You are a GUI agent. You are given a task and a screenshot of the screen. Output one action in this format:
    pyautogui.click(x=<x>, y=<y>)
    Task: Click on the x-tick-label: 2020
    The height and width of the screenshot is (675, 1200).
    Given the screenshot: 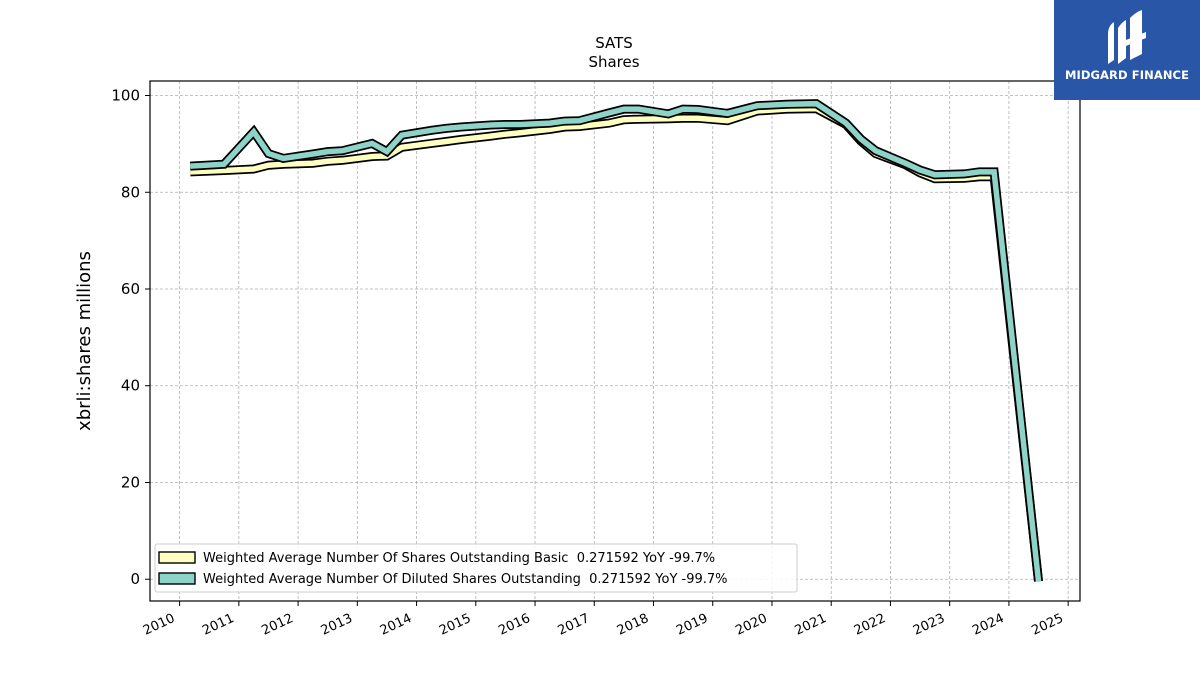 What is the action you would take?
    pyautogui.click(x=751, y=625)
    